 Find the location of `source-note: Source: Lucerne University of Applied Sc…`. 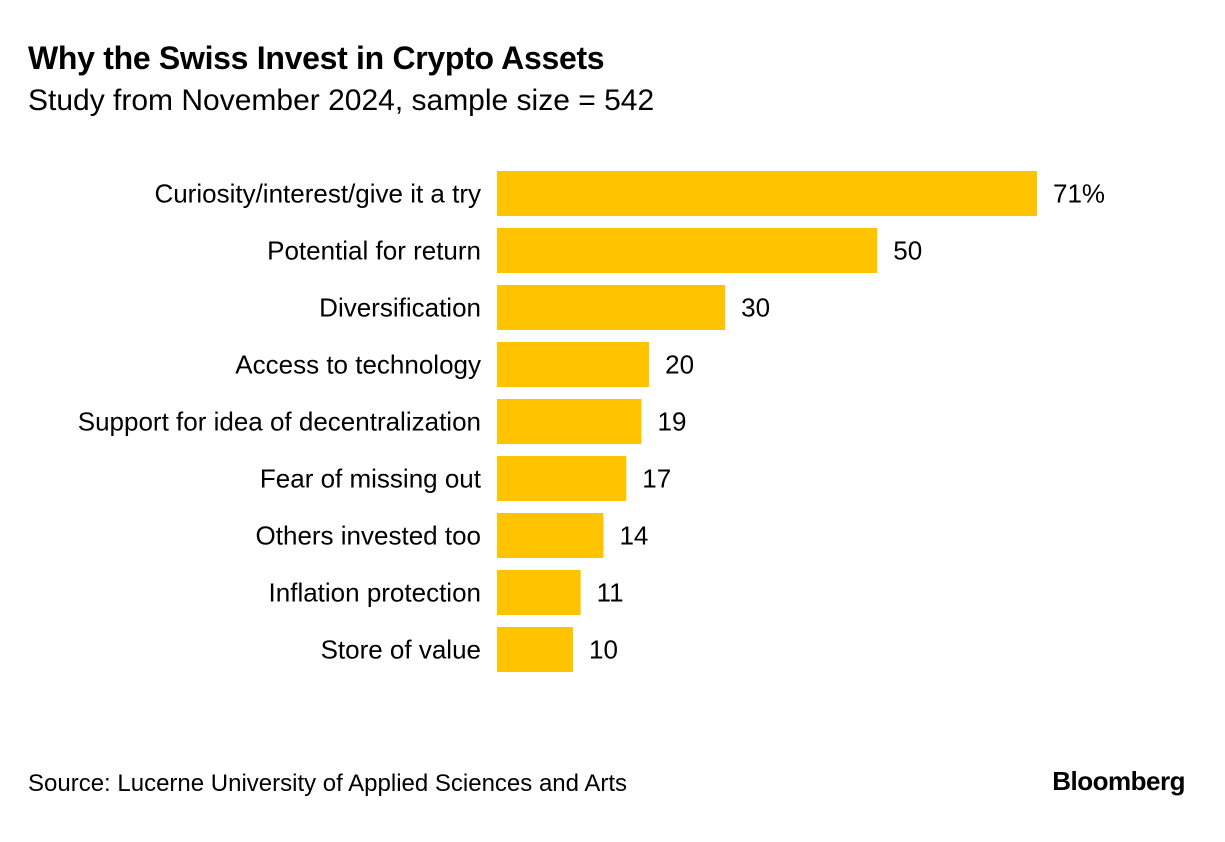

source-note: Source: Lucerne University of Applied Sc… is located at coordinates (327, 783).